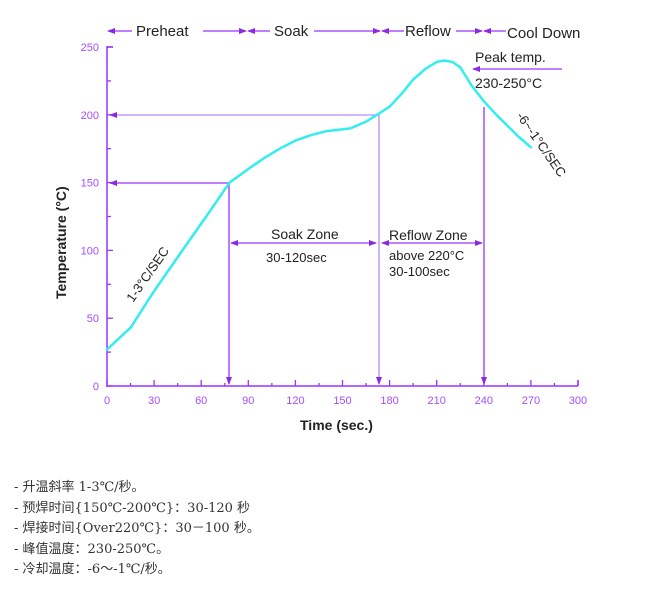  What do you see at coordinates (484, 401) in the screenshot?
I see `x-tick-label: 240` at bounding box center [484, 401].